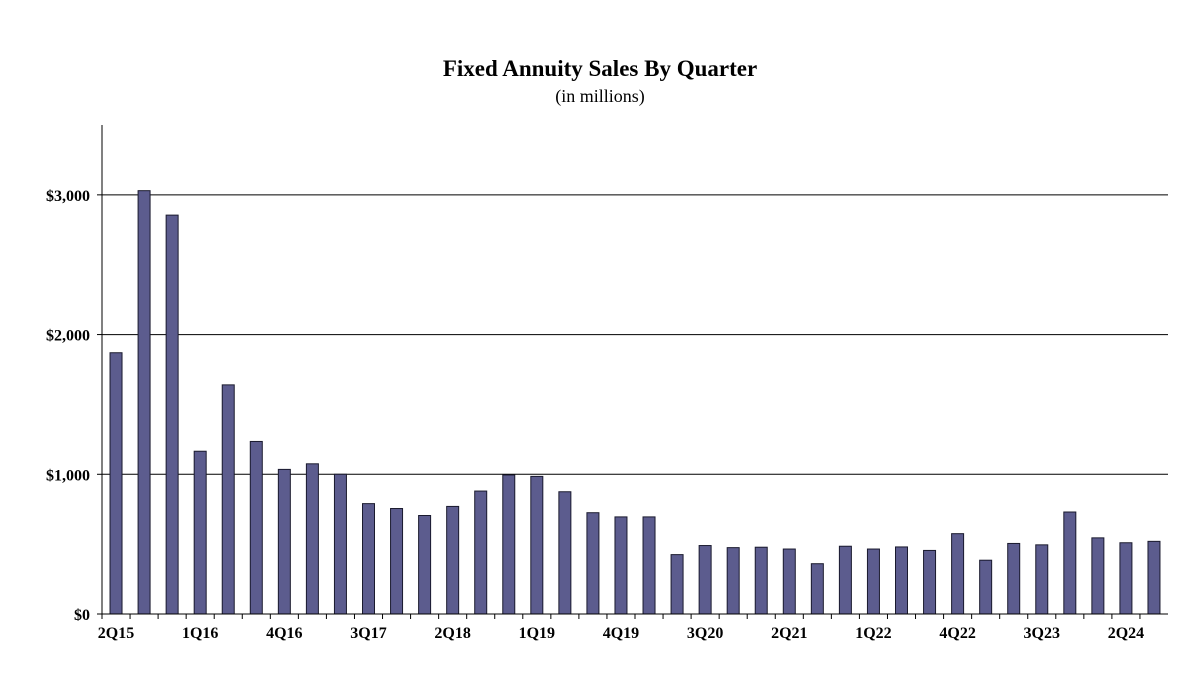 The height and width of the screenshot is (684, 1200). I want to click on x-tick-label: 1Q19, so click(537, 633).